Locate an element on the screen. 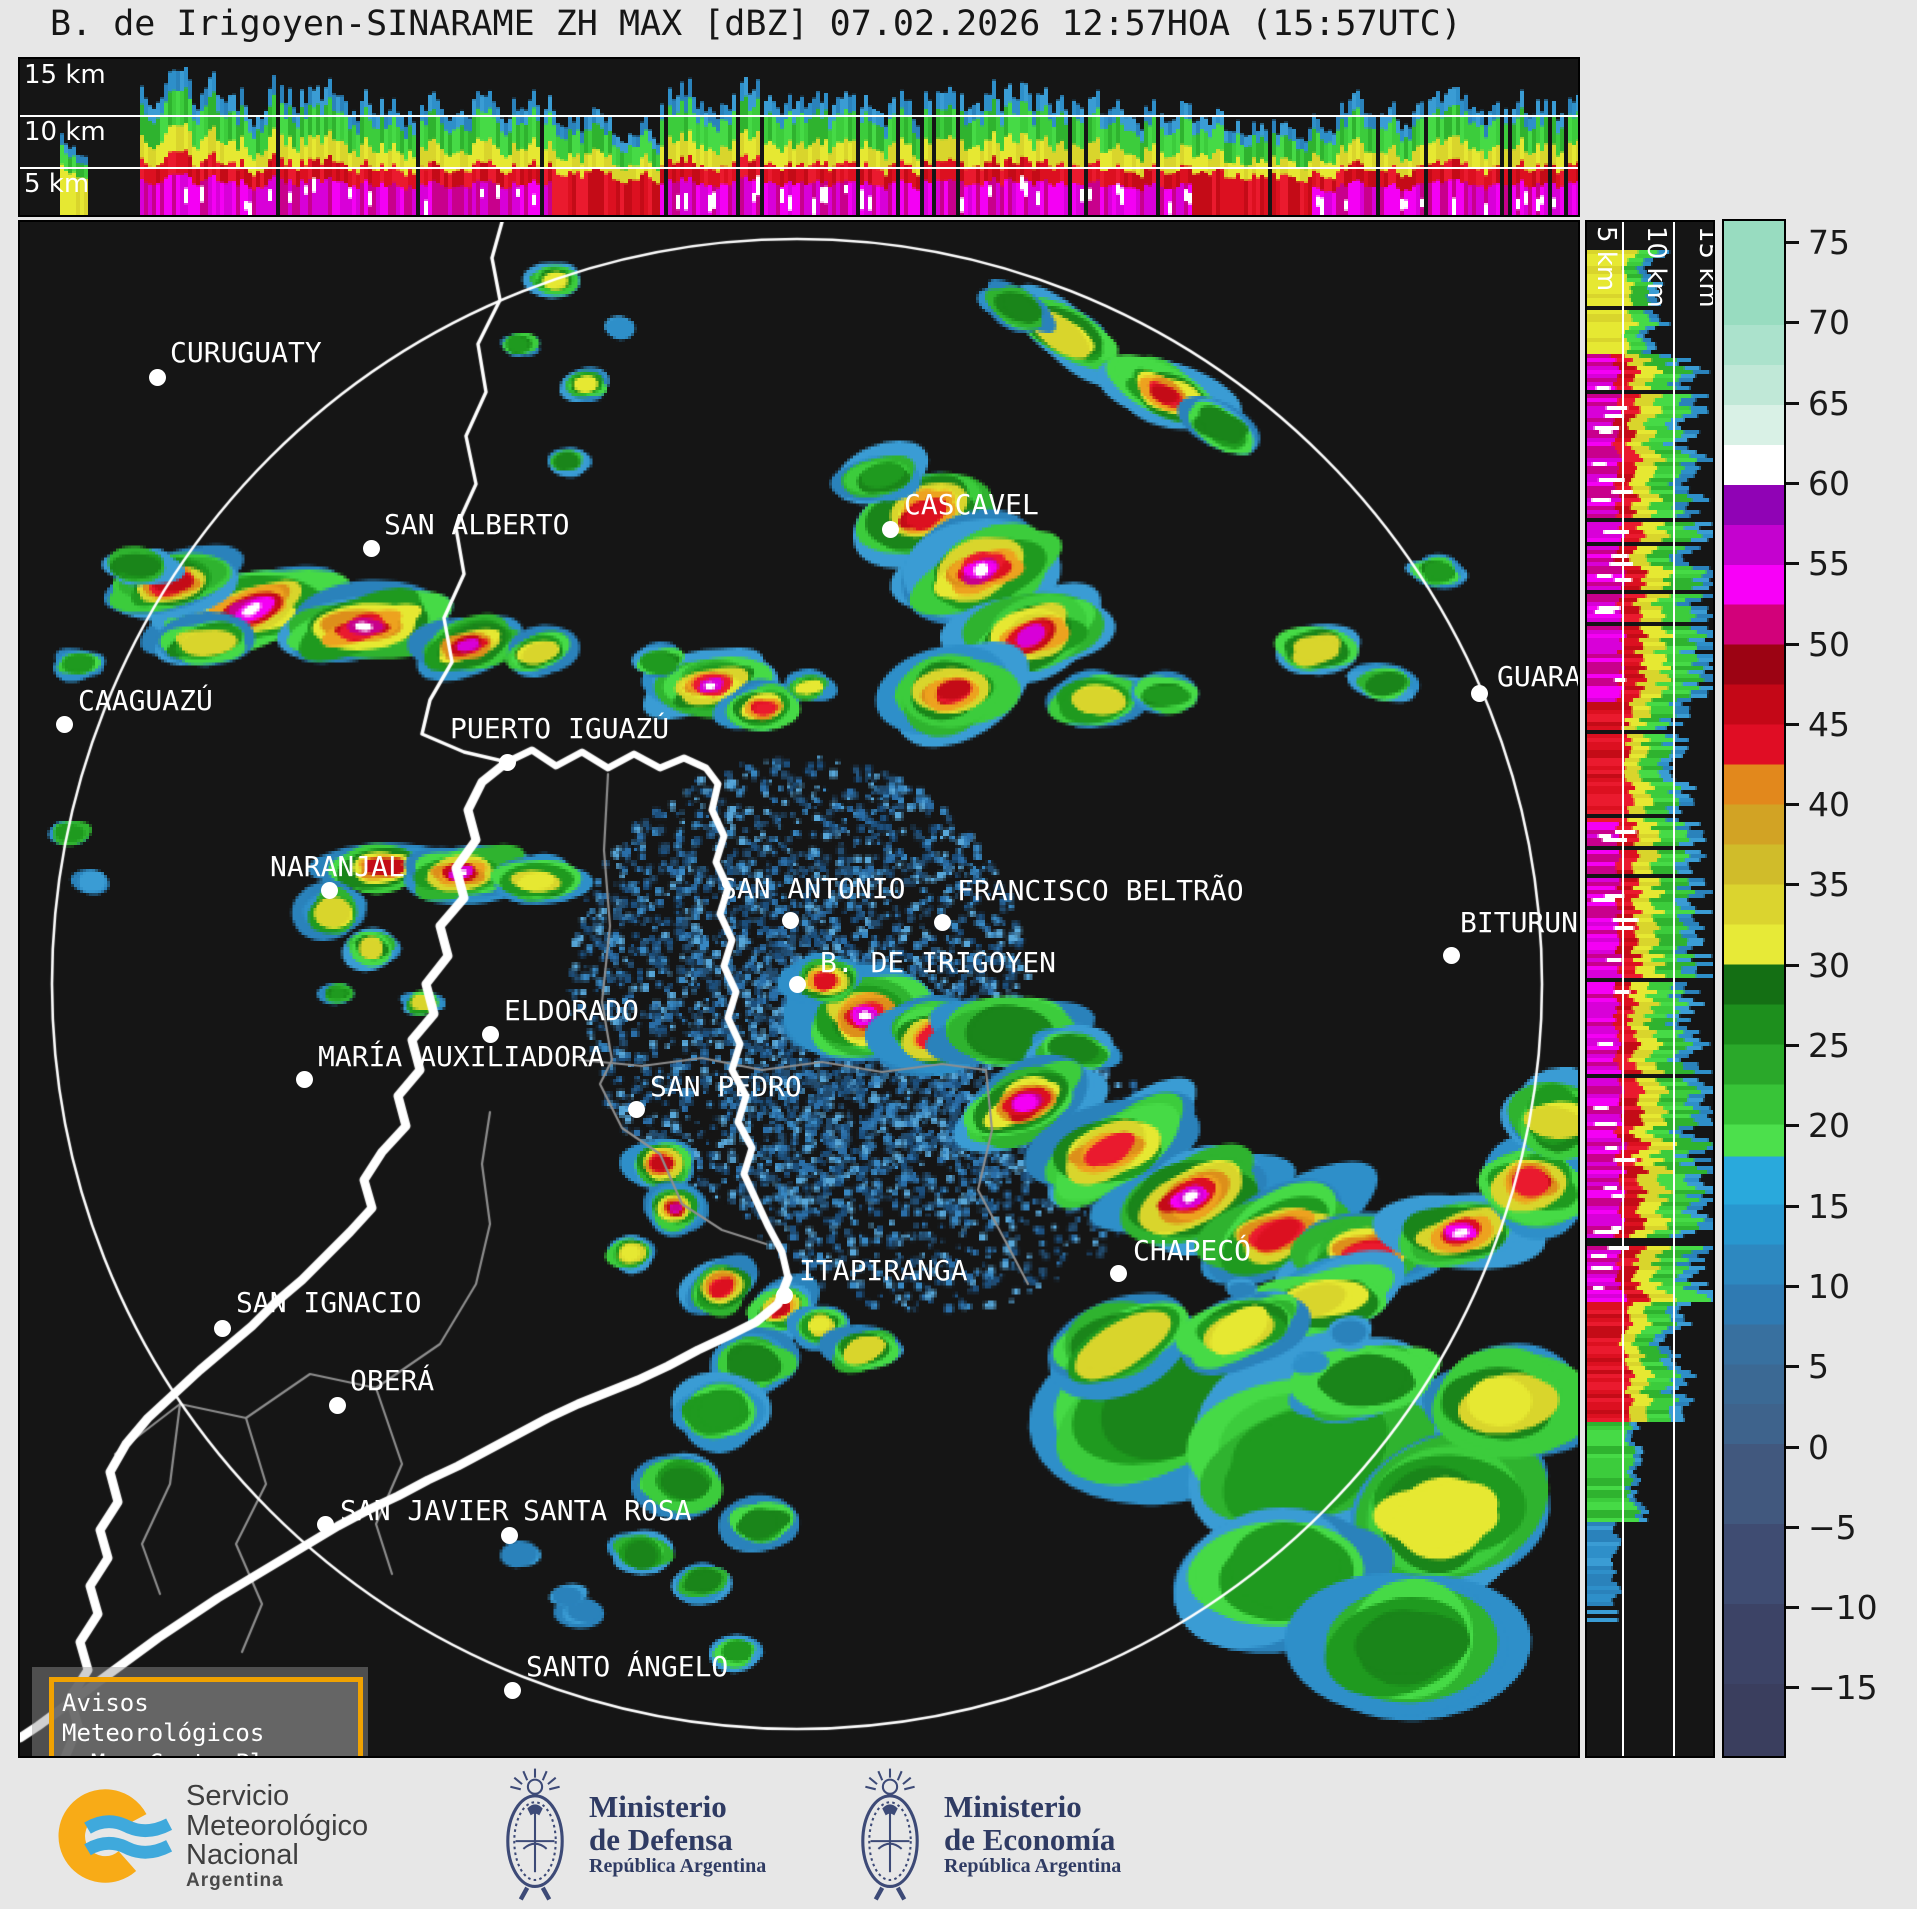  colorbar-tick-label: −15 is located at coordinates (1843, 1688).